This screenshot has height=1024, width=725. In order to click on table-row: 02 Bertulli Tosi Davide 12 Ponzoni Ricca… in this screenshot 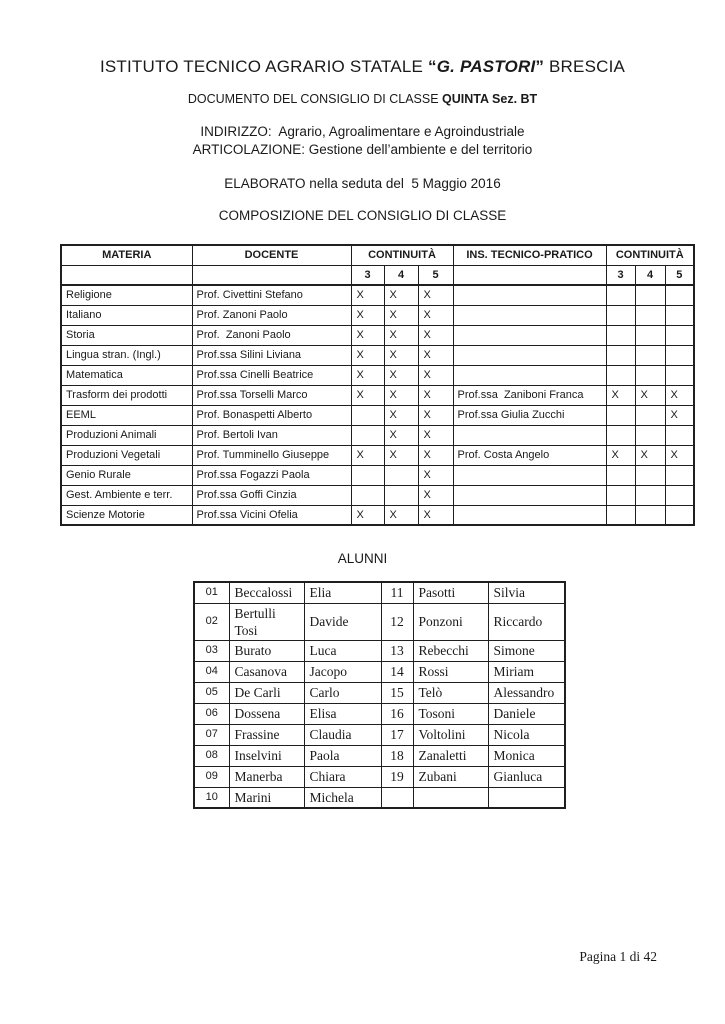, I will do `click(379, 621)`.